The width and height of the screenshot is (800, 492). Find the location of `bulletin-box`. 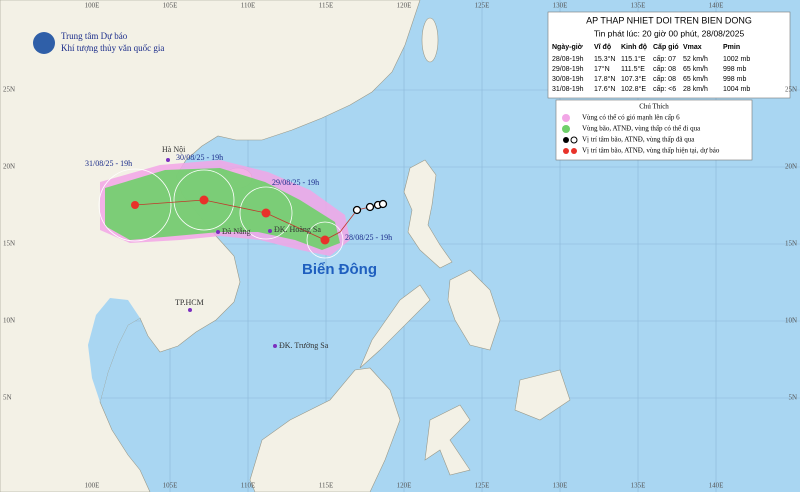

bulletin-box is located at coordinates (669, 55).